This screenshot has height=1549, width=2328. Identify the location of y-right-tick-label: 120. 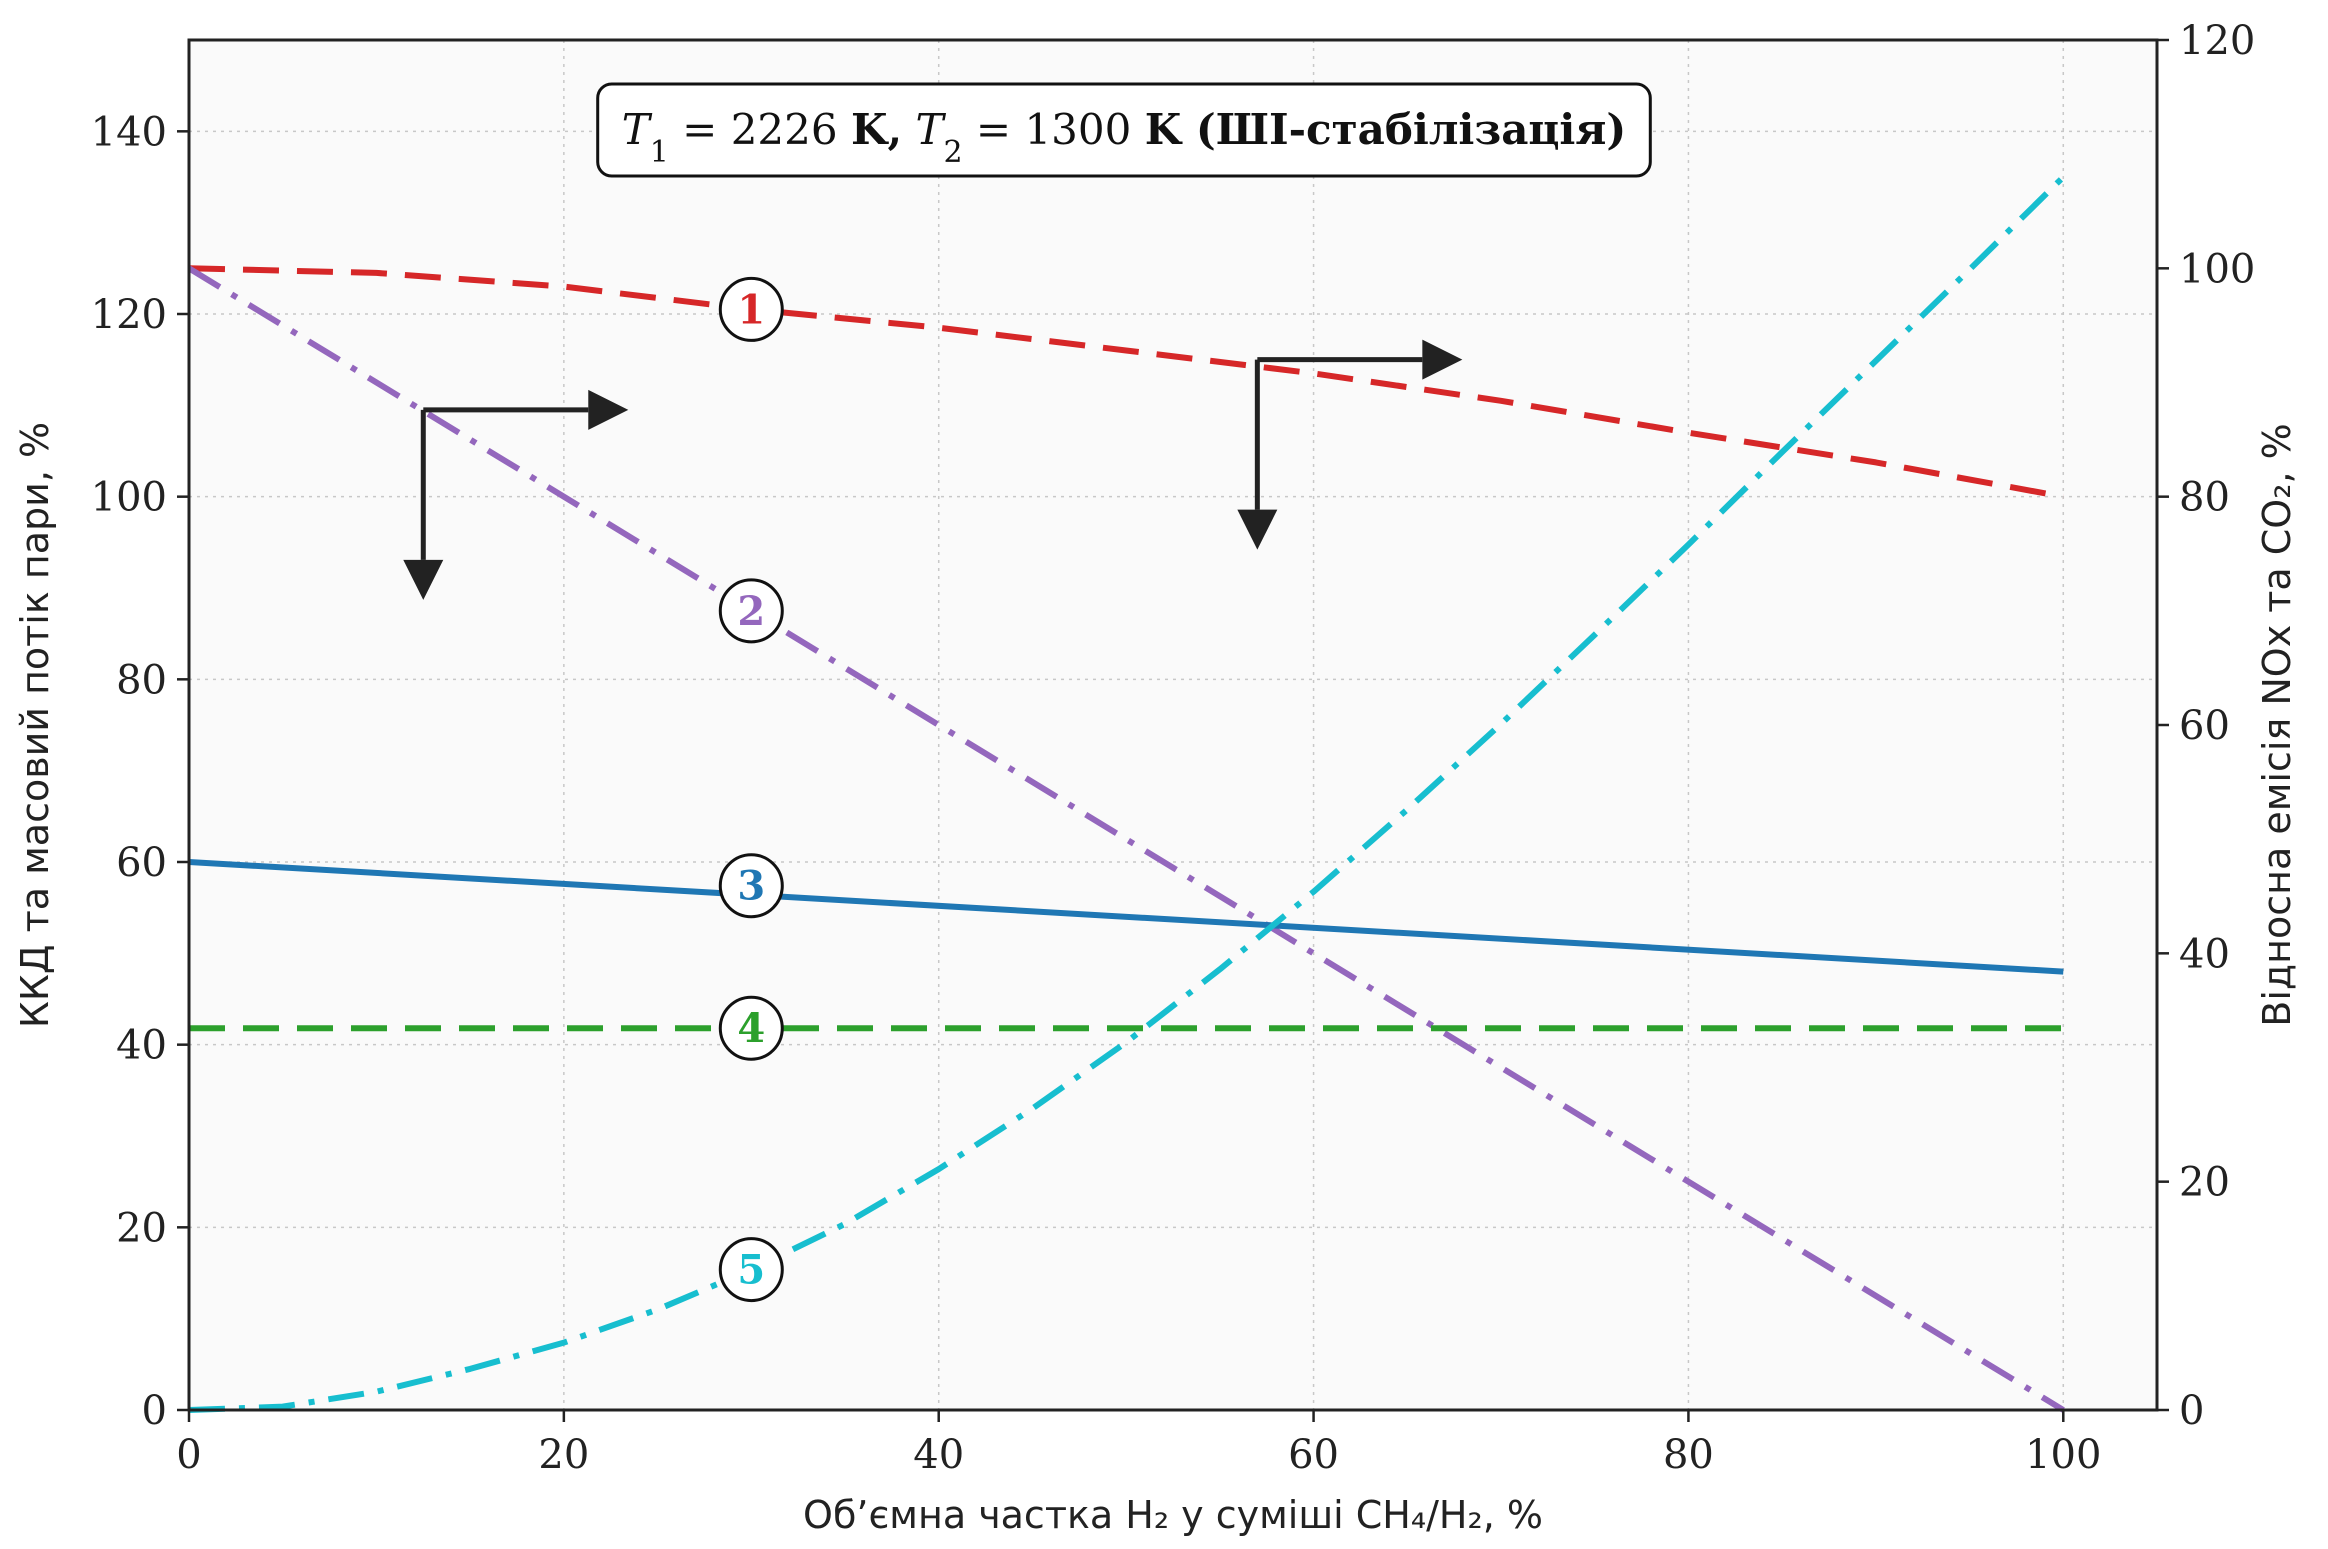
(2217, 41).